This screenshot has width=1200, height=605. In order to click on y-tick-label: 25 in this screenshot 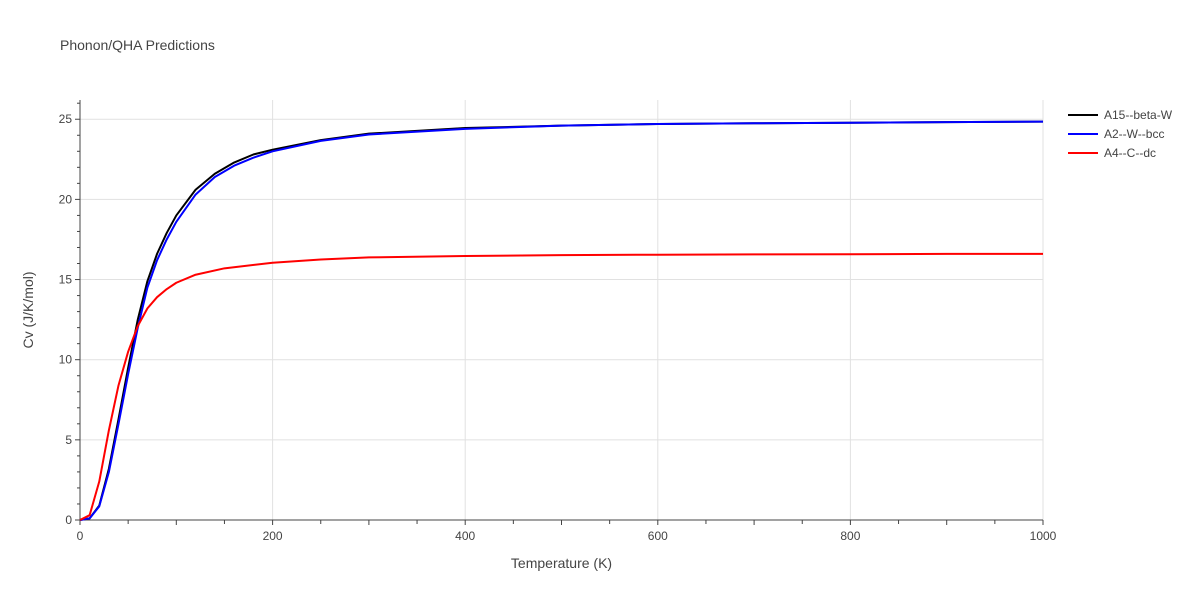, I will do `click(66, 119)`.